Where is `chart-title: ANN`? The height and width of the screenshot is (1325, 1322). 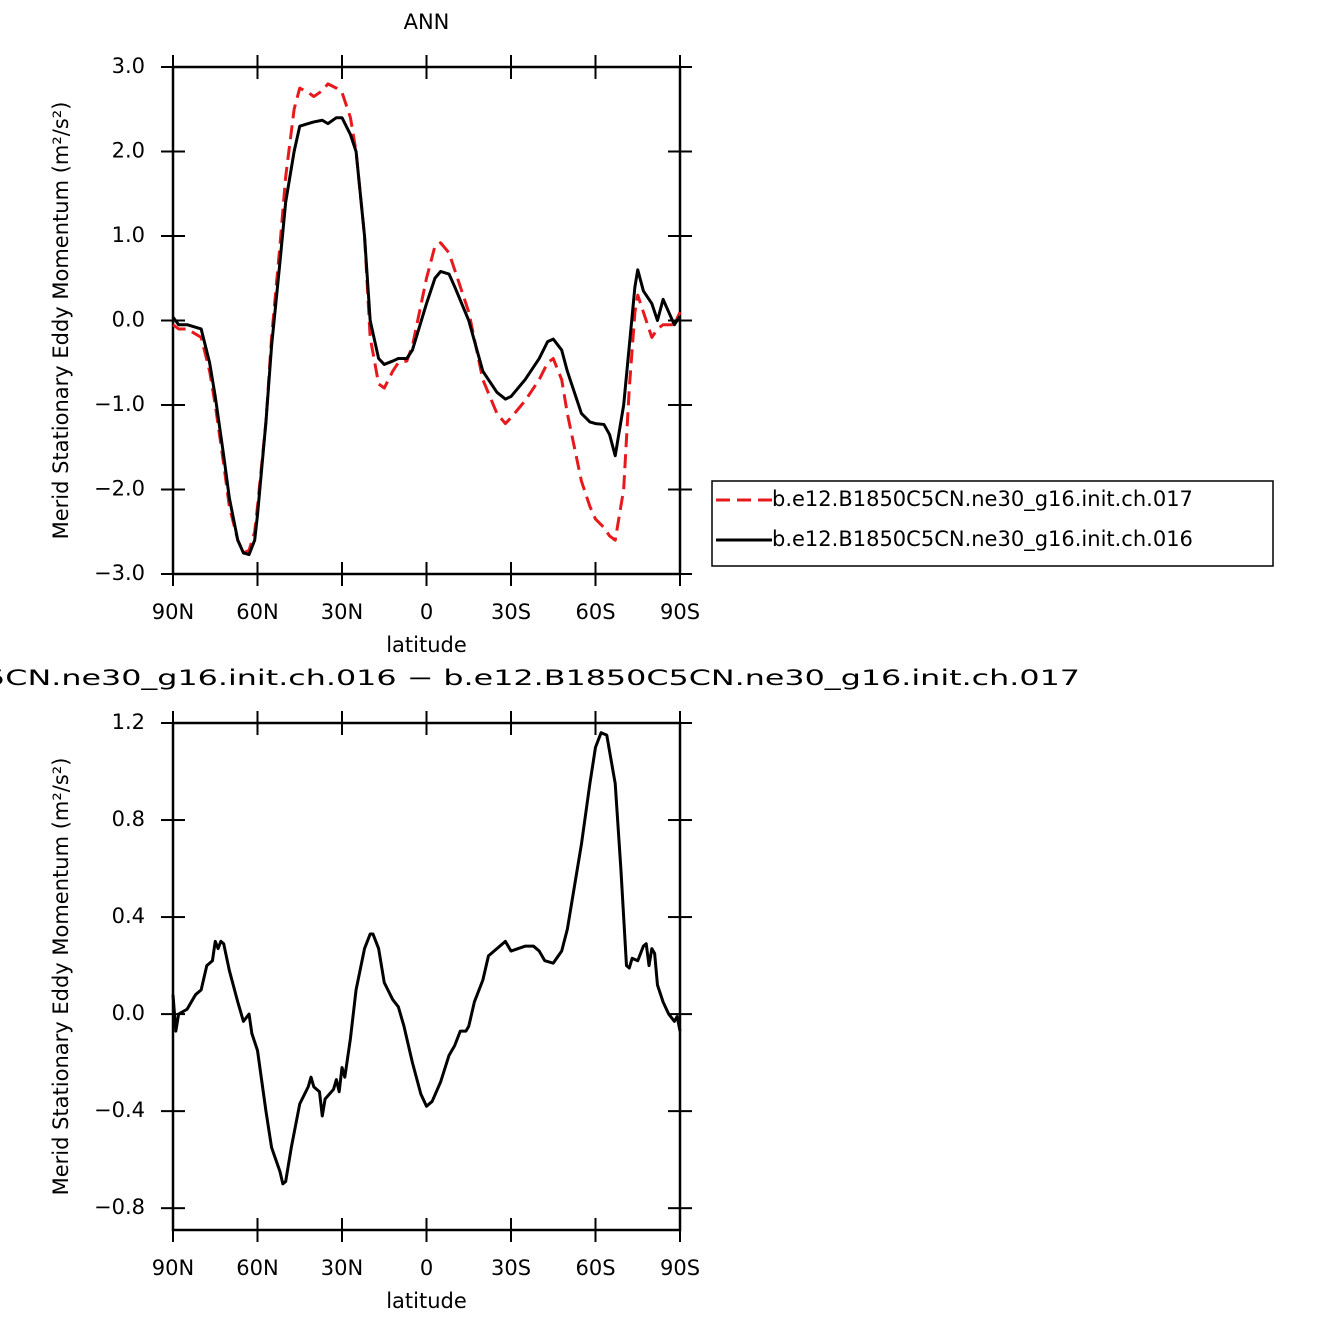
chart-title: ANN is located at coordinates (427, 22).